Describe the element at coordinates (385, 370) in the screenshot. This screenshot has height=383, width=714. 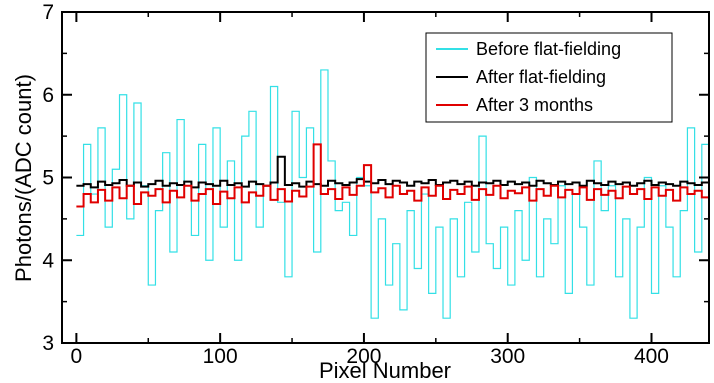
I see `x-axis-title: Pixel Number` at that location.